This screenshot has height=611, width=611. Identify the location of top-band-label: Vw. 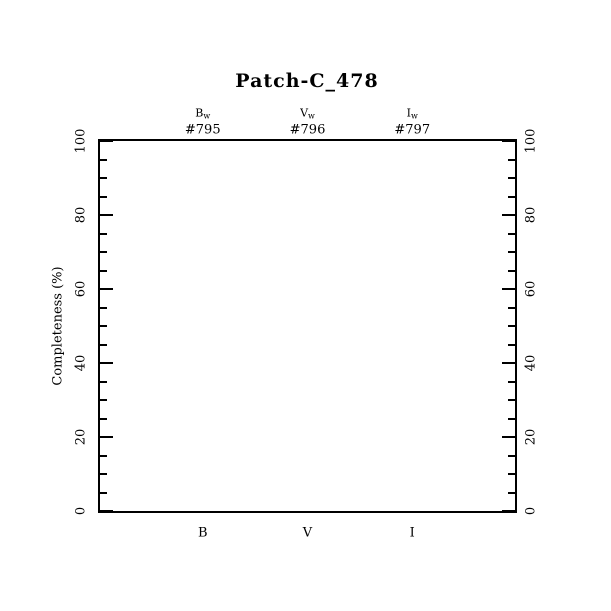
(307, 113).